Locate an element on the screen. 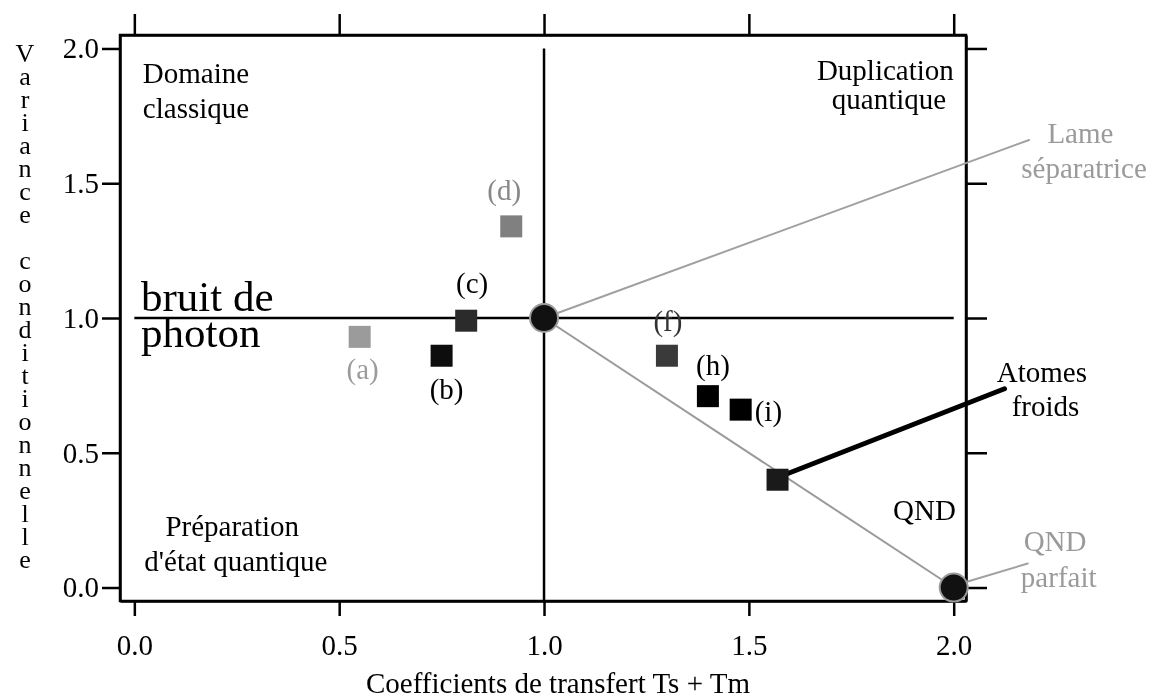 The image size is (1157, 699). y-tick-label: 1.5 is located at coordinates (80, 183).